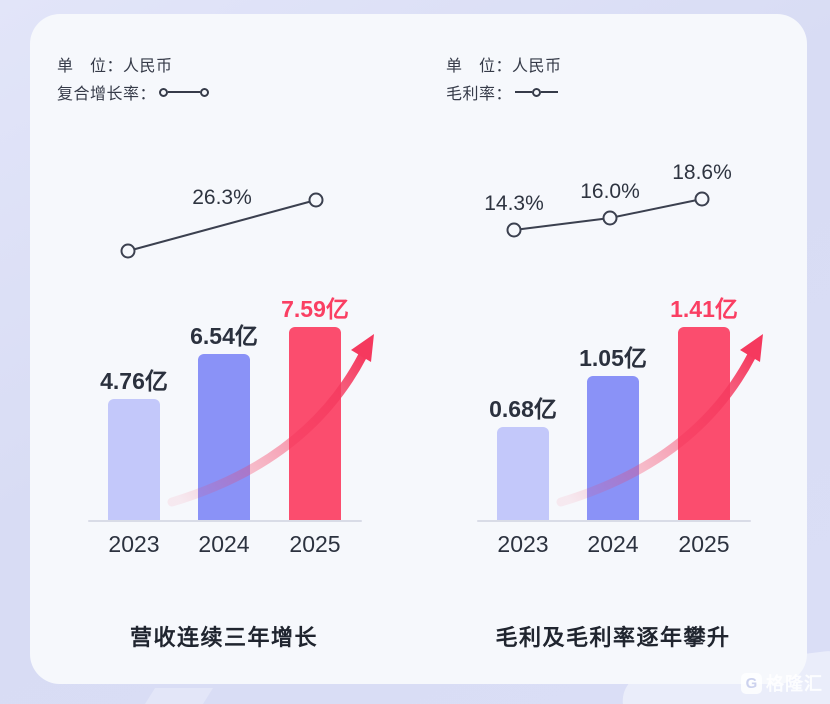 The image size is (830, 704). What do you see at coordinates (610, 191) in the screenshot?
I see `line-value-label: 16.0%` at bounding box center [610, 191].